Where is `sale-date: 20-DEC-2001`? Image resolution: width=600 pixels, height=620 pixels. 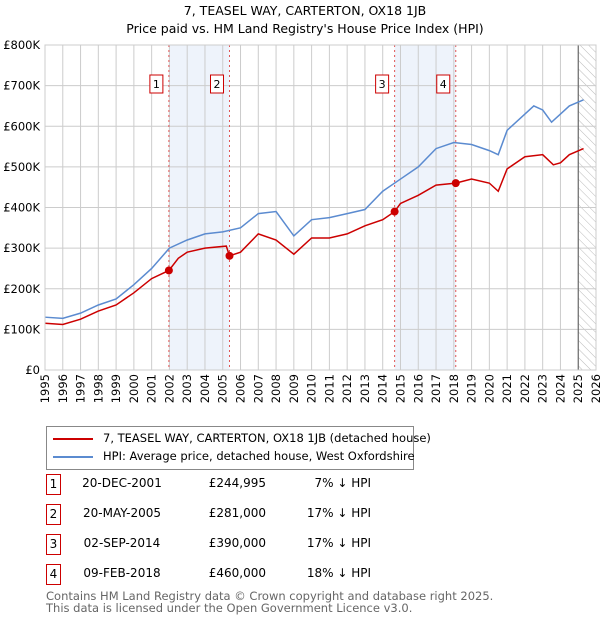
sale-date: 20-DEC-2001 is located at coordinates (122, 483).